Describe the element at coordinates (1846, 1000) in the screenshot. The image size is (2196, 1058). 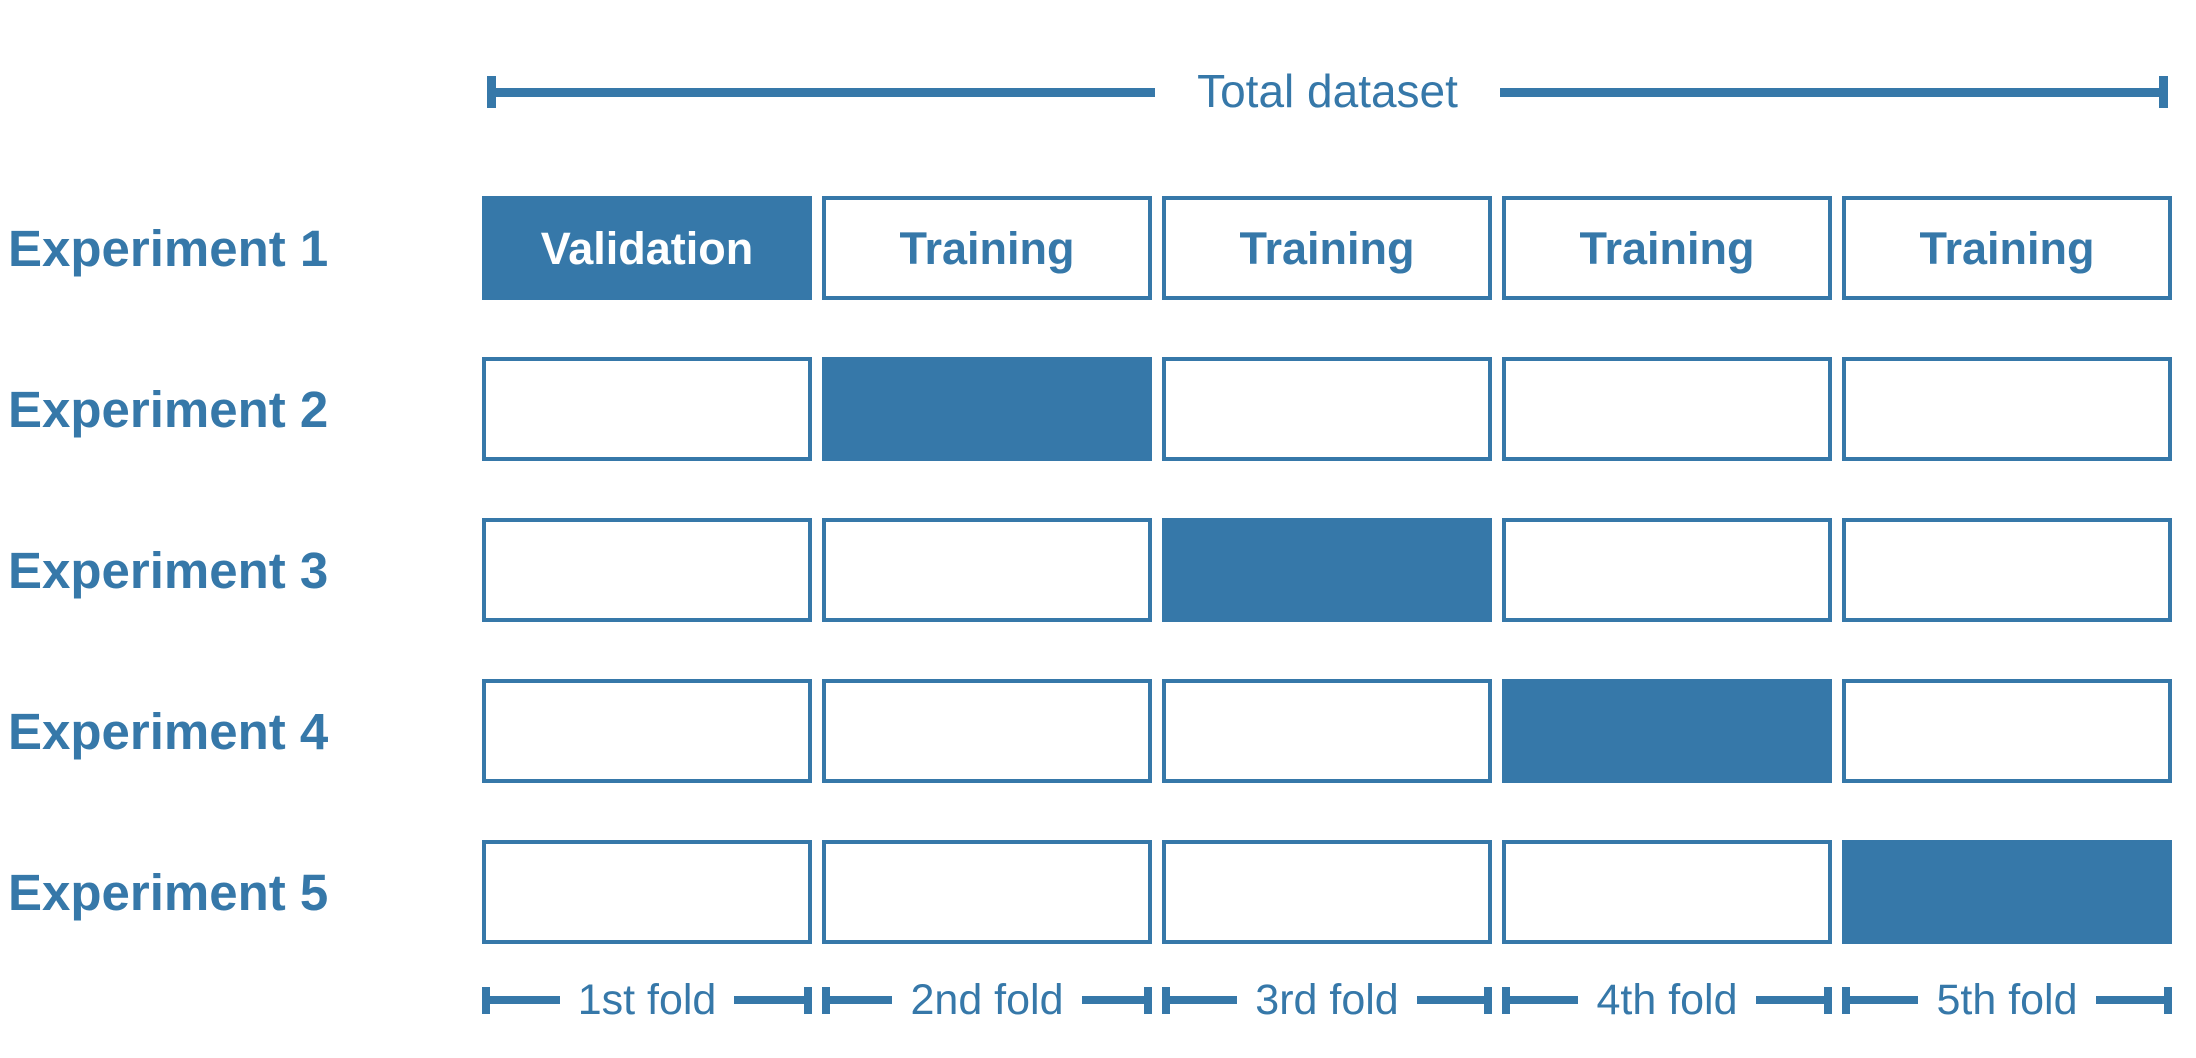
I see `fold-5-left-tick-icon` at that location.